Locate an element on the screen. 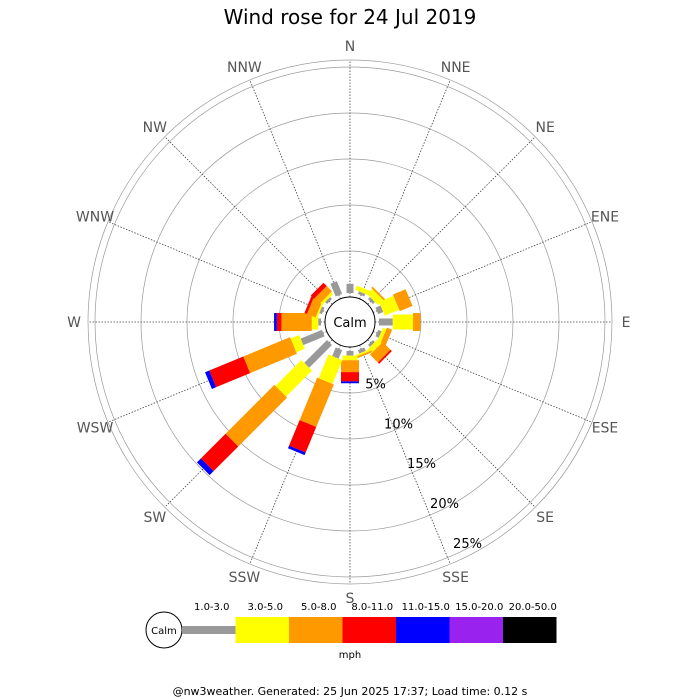  ring-label-1: 5% is located at coordinates (375, 384).